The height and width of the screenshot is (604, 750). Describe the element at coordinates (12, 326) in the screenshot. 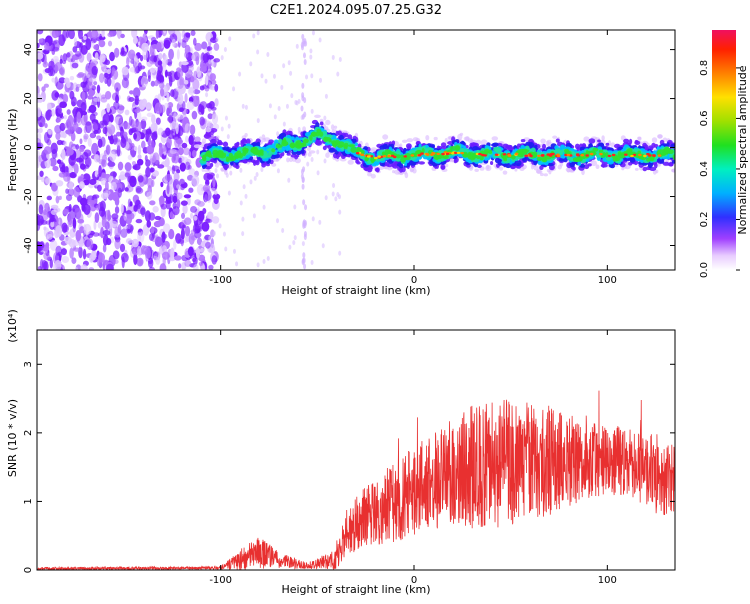

I see `snr-y-multiplier: (x10⁴)` at that location.